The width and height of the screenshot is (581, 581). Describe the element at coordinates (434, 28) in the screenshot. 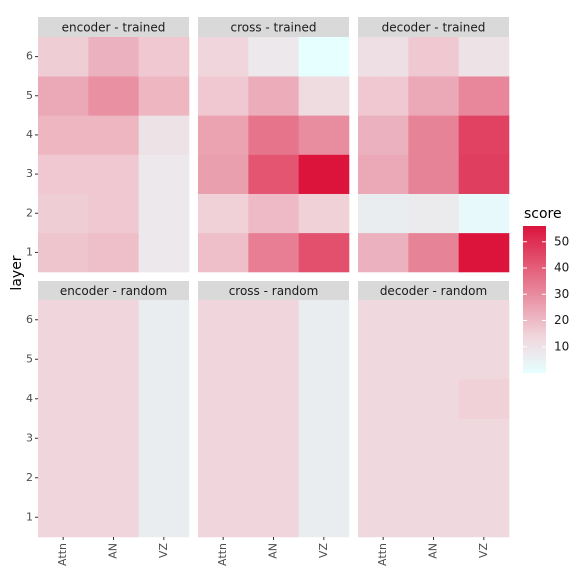

I see `facet-label: decoder - trained` at that location.